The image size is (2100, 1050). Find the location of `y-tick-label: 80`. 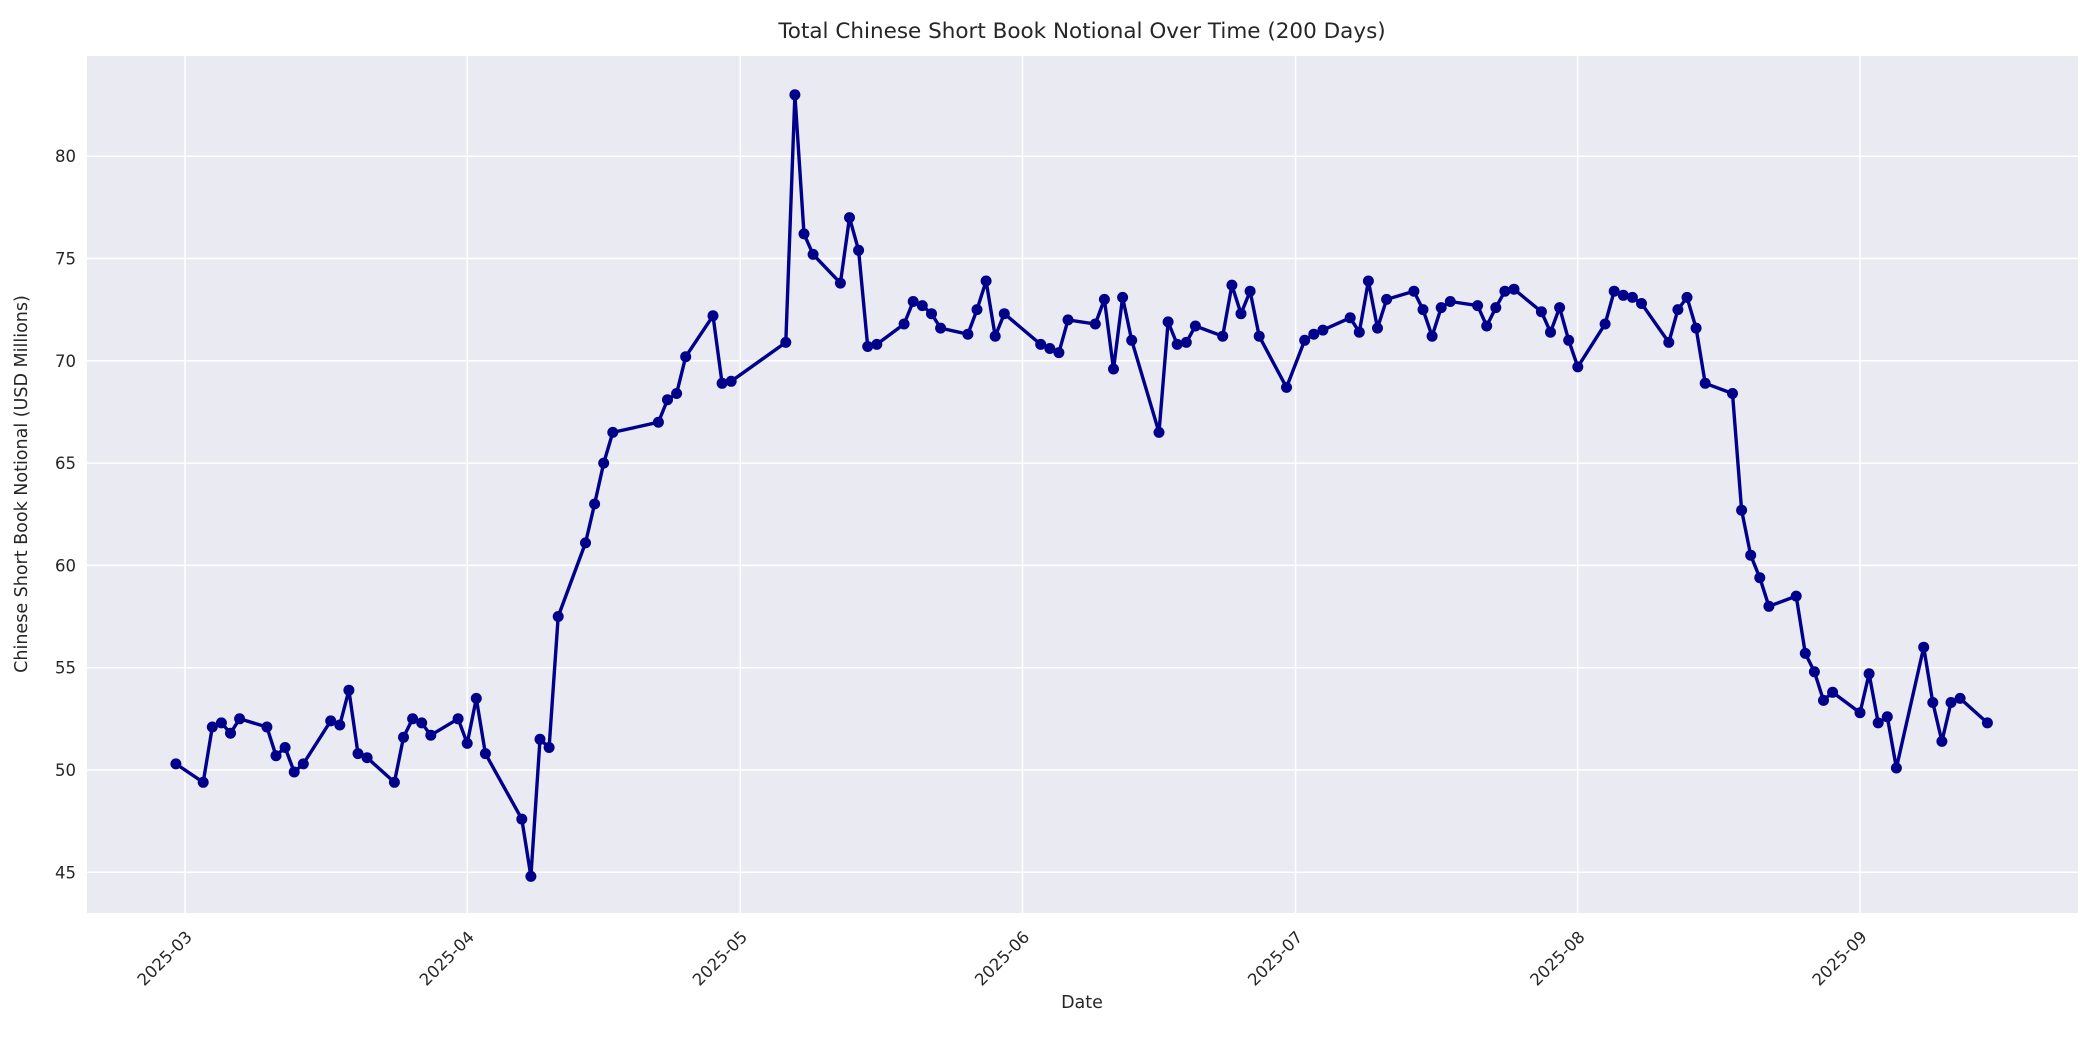

y-tick-label: 80 is located at coordinates (65, 156).